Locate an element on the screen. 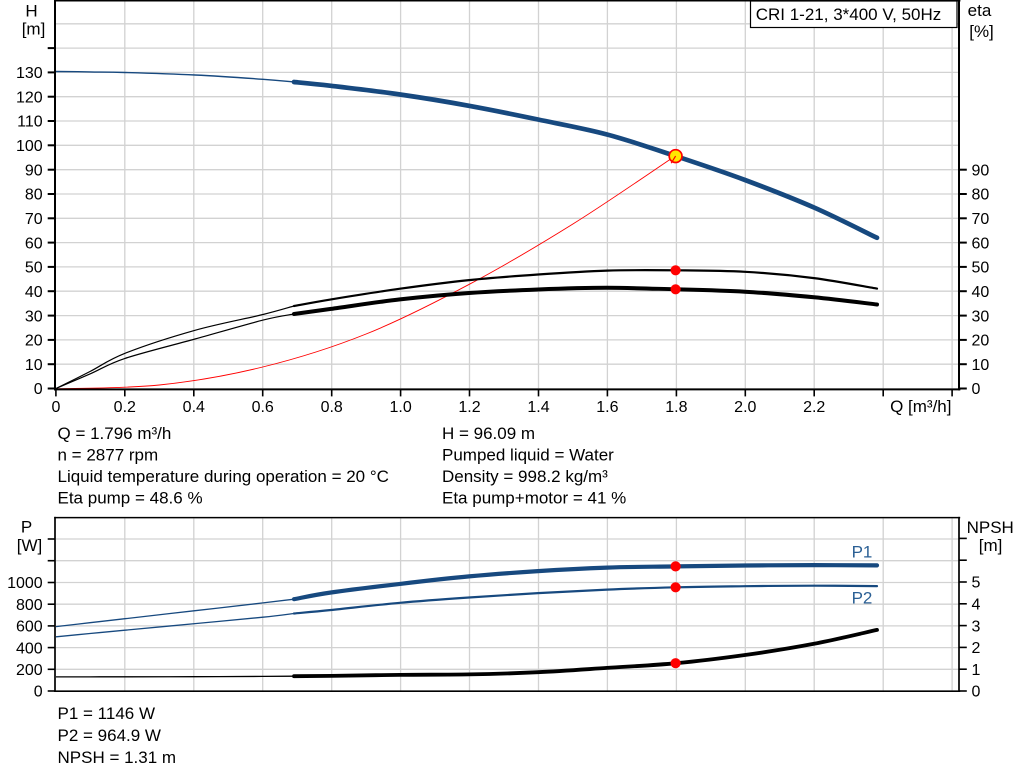 The width and height of the screenshot is (1024, 781). svg-text: 2.2 is located at coordinates (814, 407).